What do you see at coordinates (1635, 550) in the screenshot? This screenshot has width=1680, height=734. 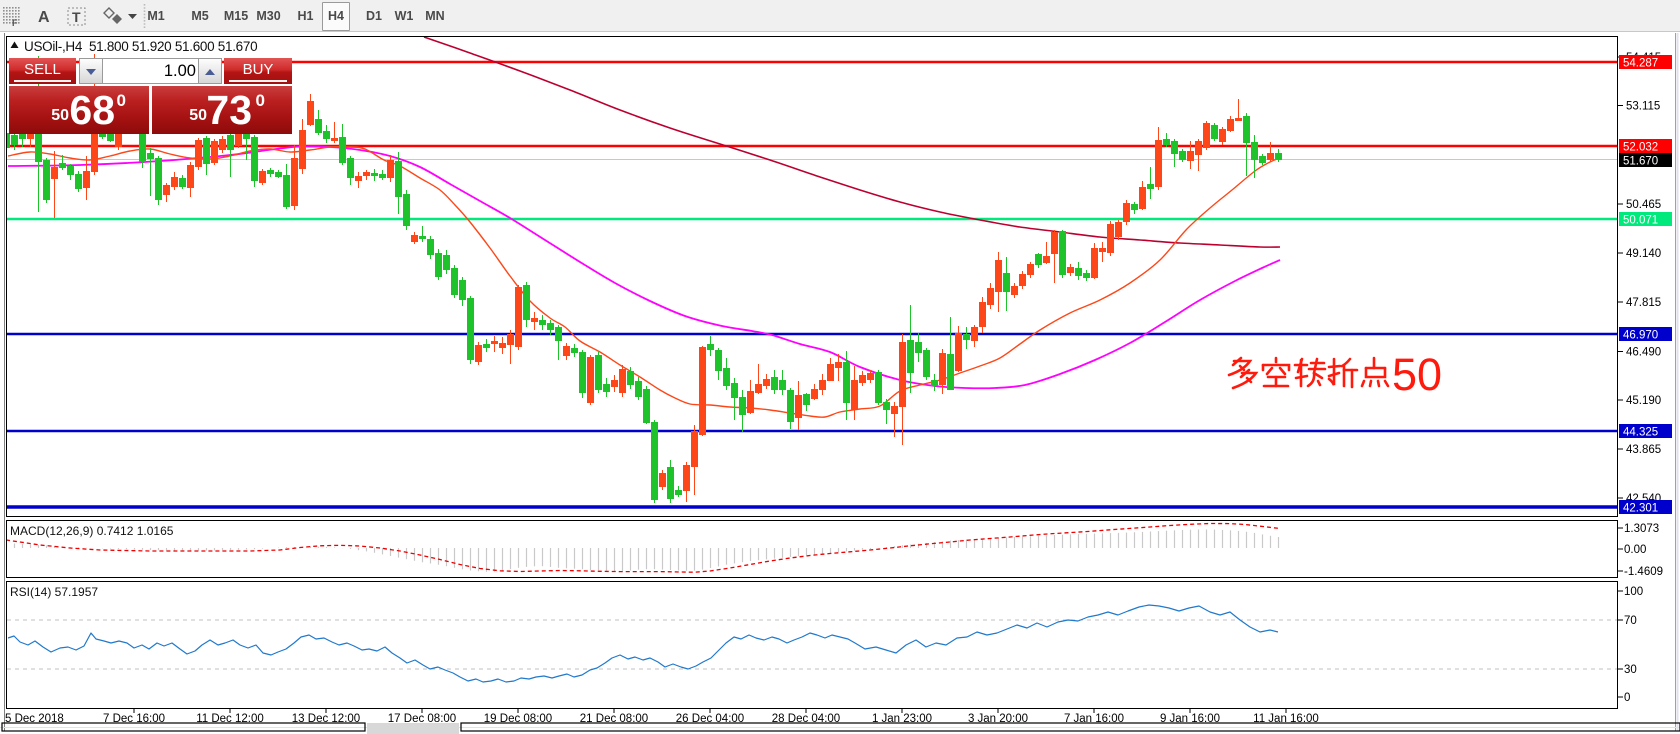 I see `svg-text: 0.00` at bounding box center [1635, 550].